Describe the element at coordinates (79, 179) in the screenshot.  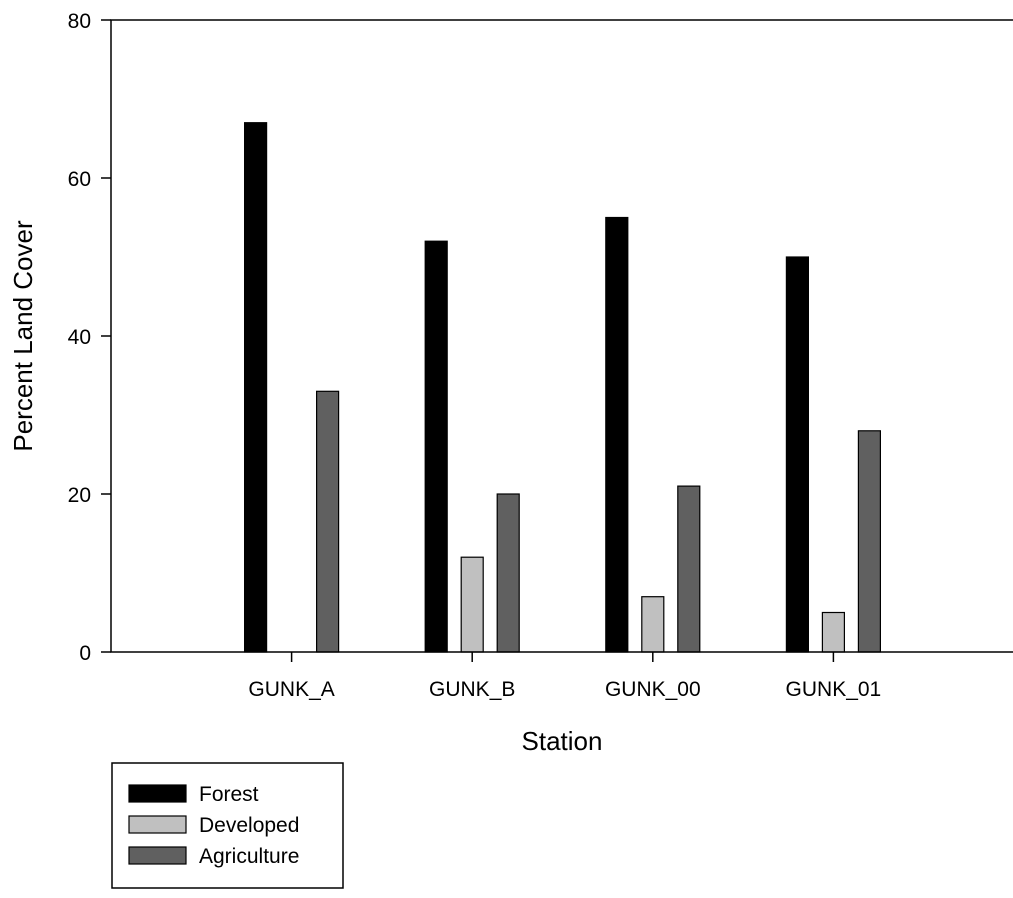
I see `y-tick-label: 60` at that location.